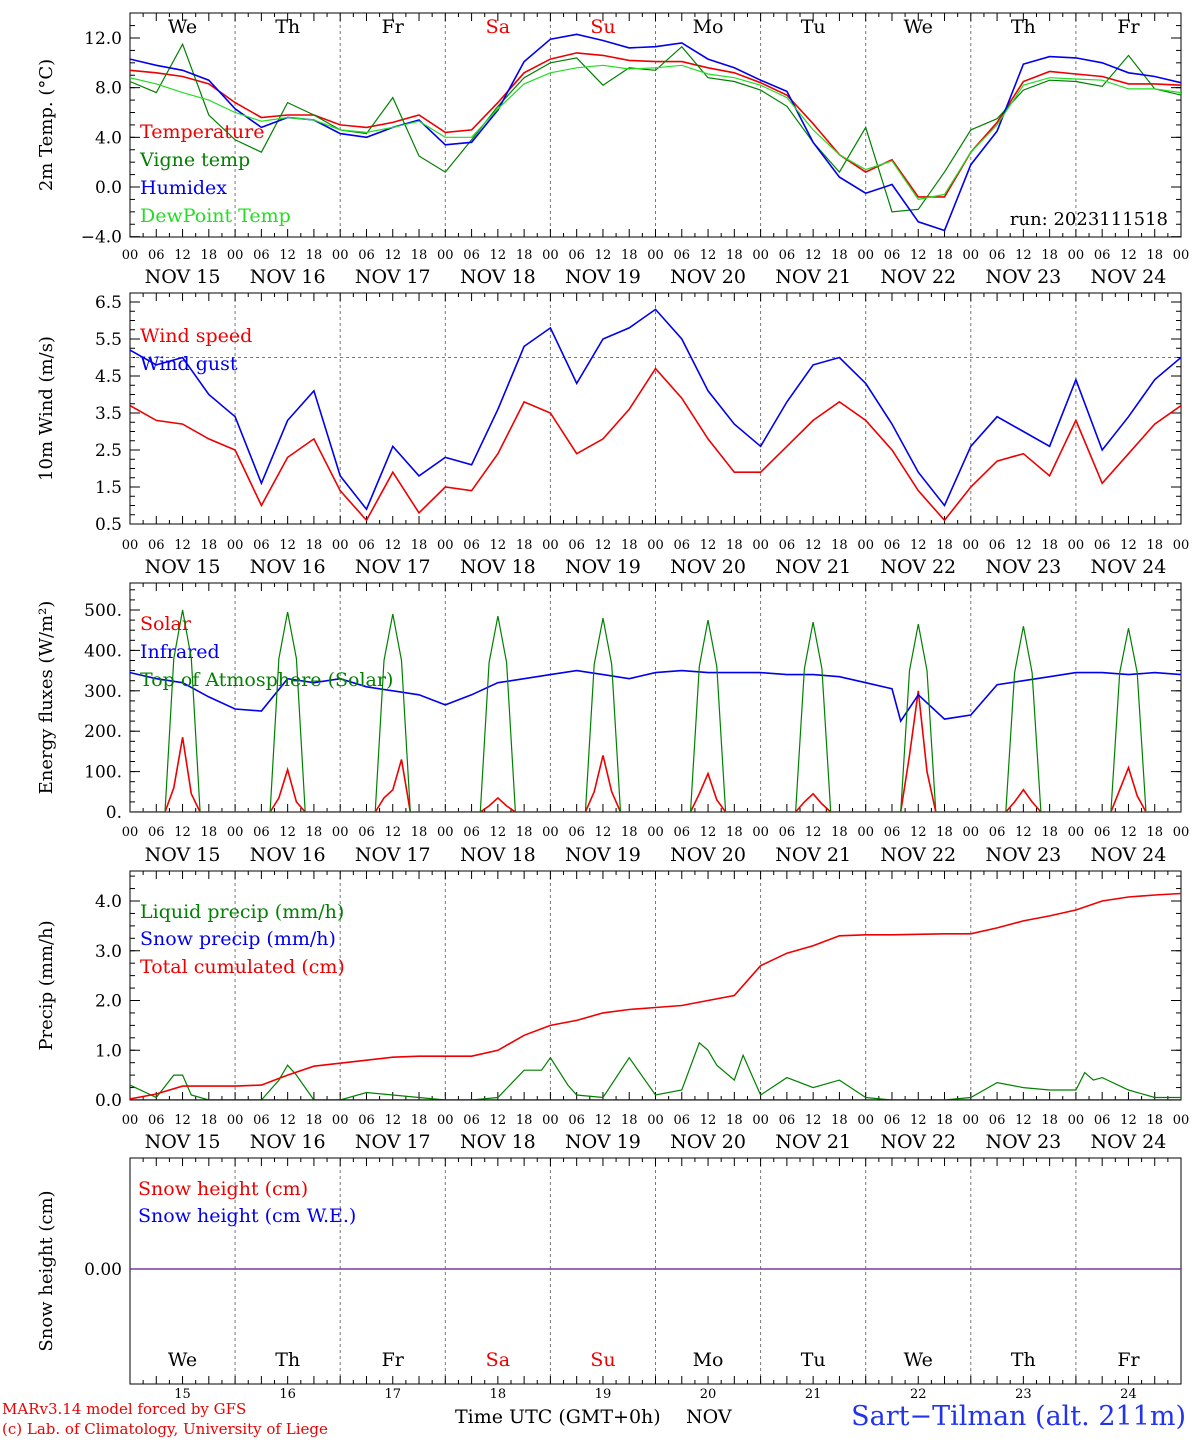 Image resolution: width=1194 pixels, height=1440 pixels. What do you see at coordinates (46, 698) in the screenshot?
I see `y-axis-label: Energy fluxes (W/m²)` at bounding box center [46, 698].